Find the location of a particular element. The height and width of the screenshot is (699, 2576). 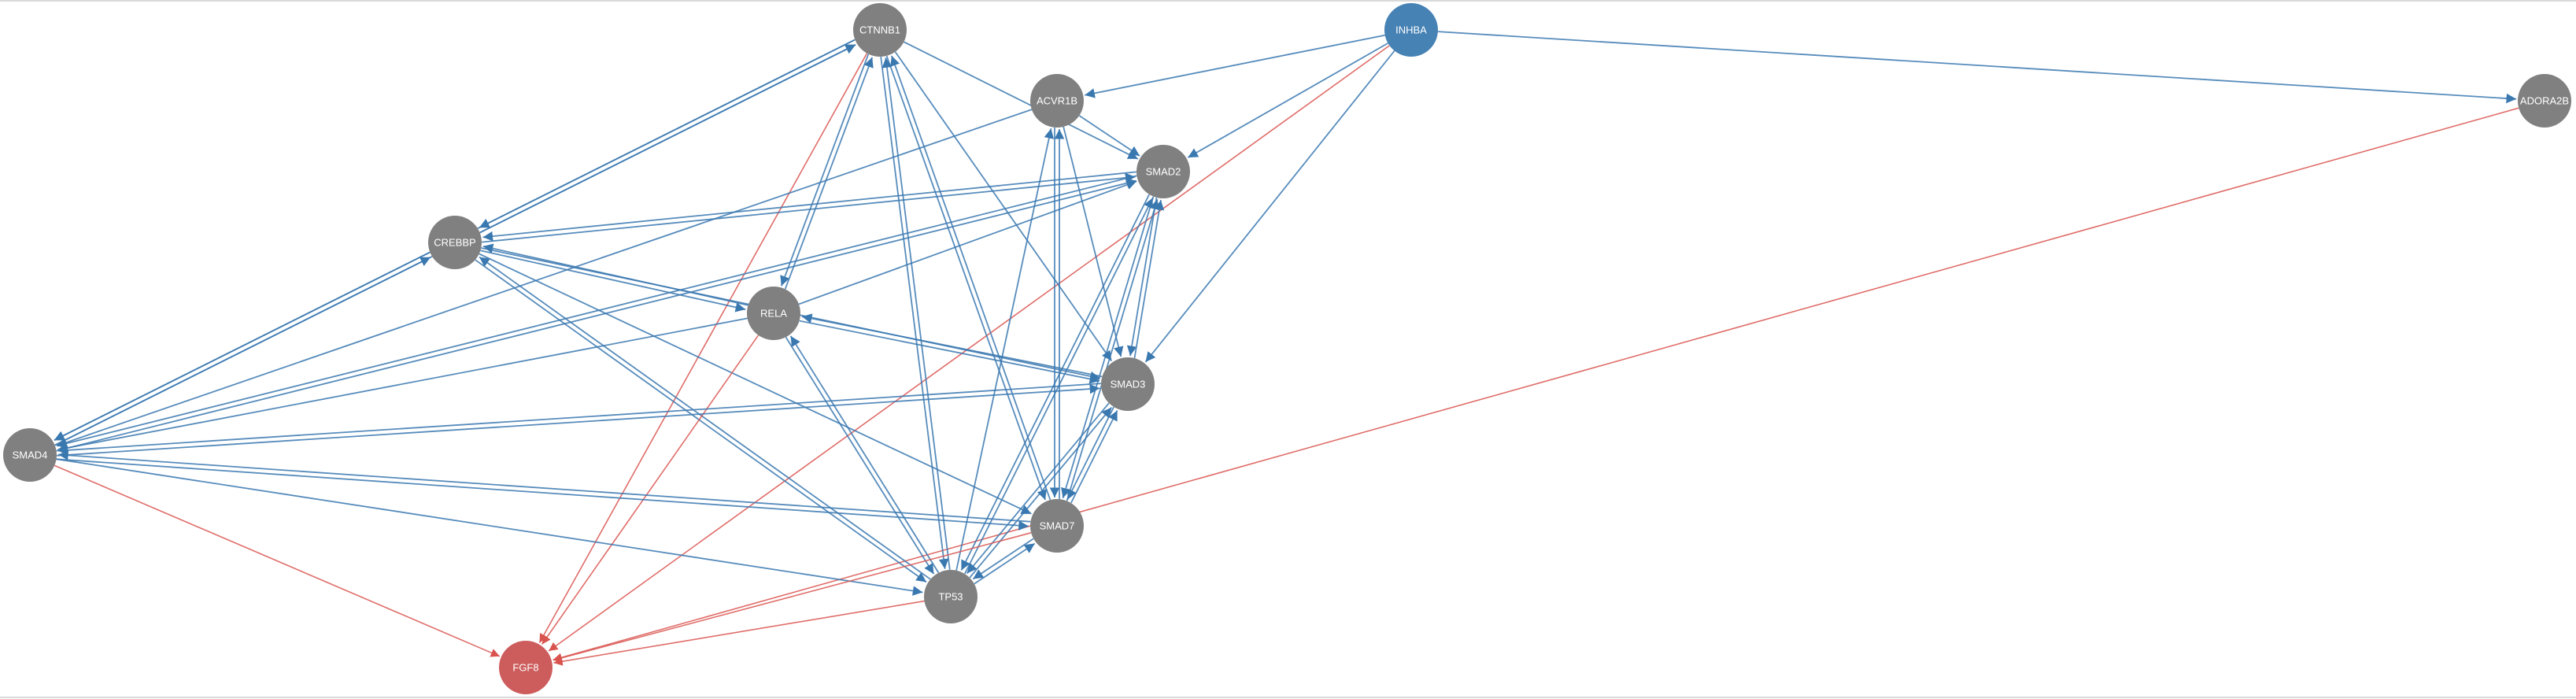

edge-inhba-to-acvr1b is located at coordinates (1235, 66).